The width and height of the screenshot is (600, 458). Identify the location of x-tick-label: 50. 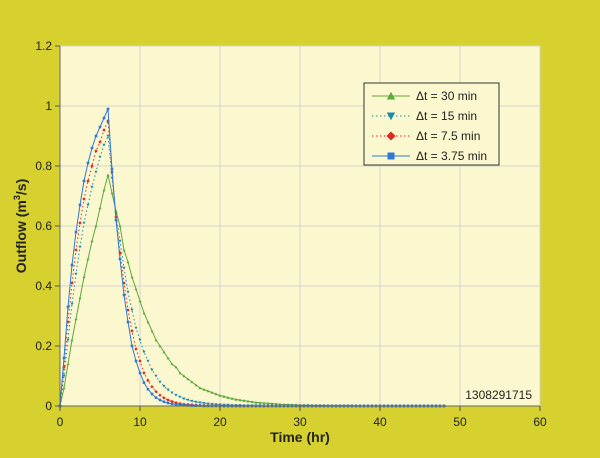
(460, 422).